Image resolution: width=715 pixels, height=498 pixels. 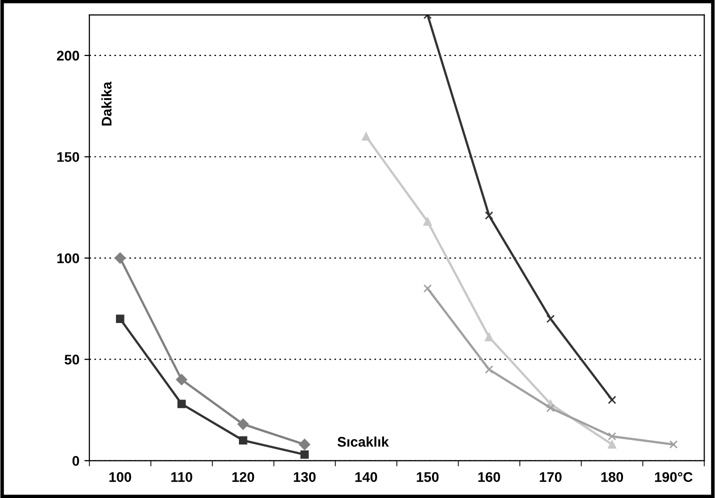 What do you see at coordinates (243, 477) in the screenshot?
I see `x-tick-label: 120` at bounding box center [243, 477].